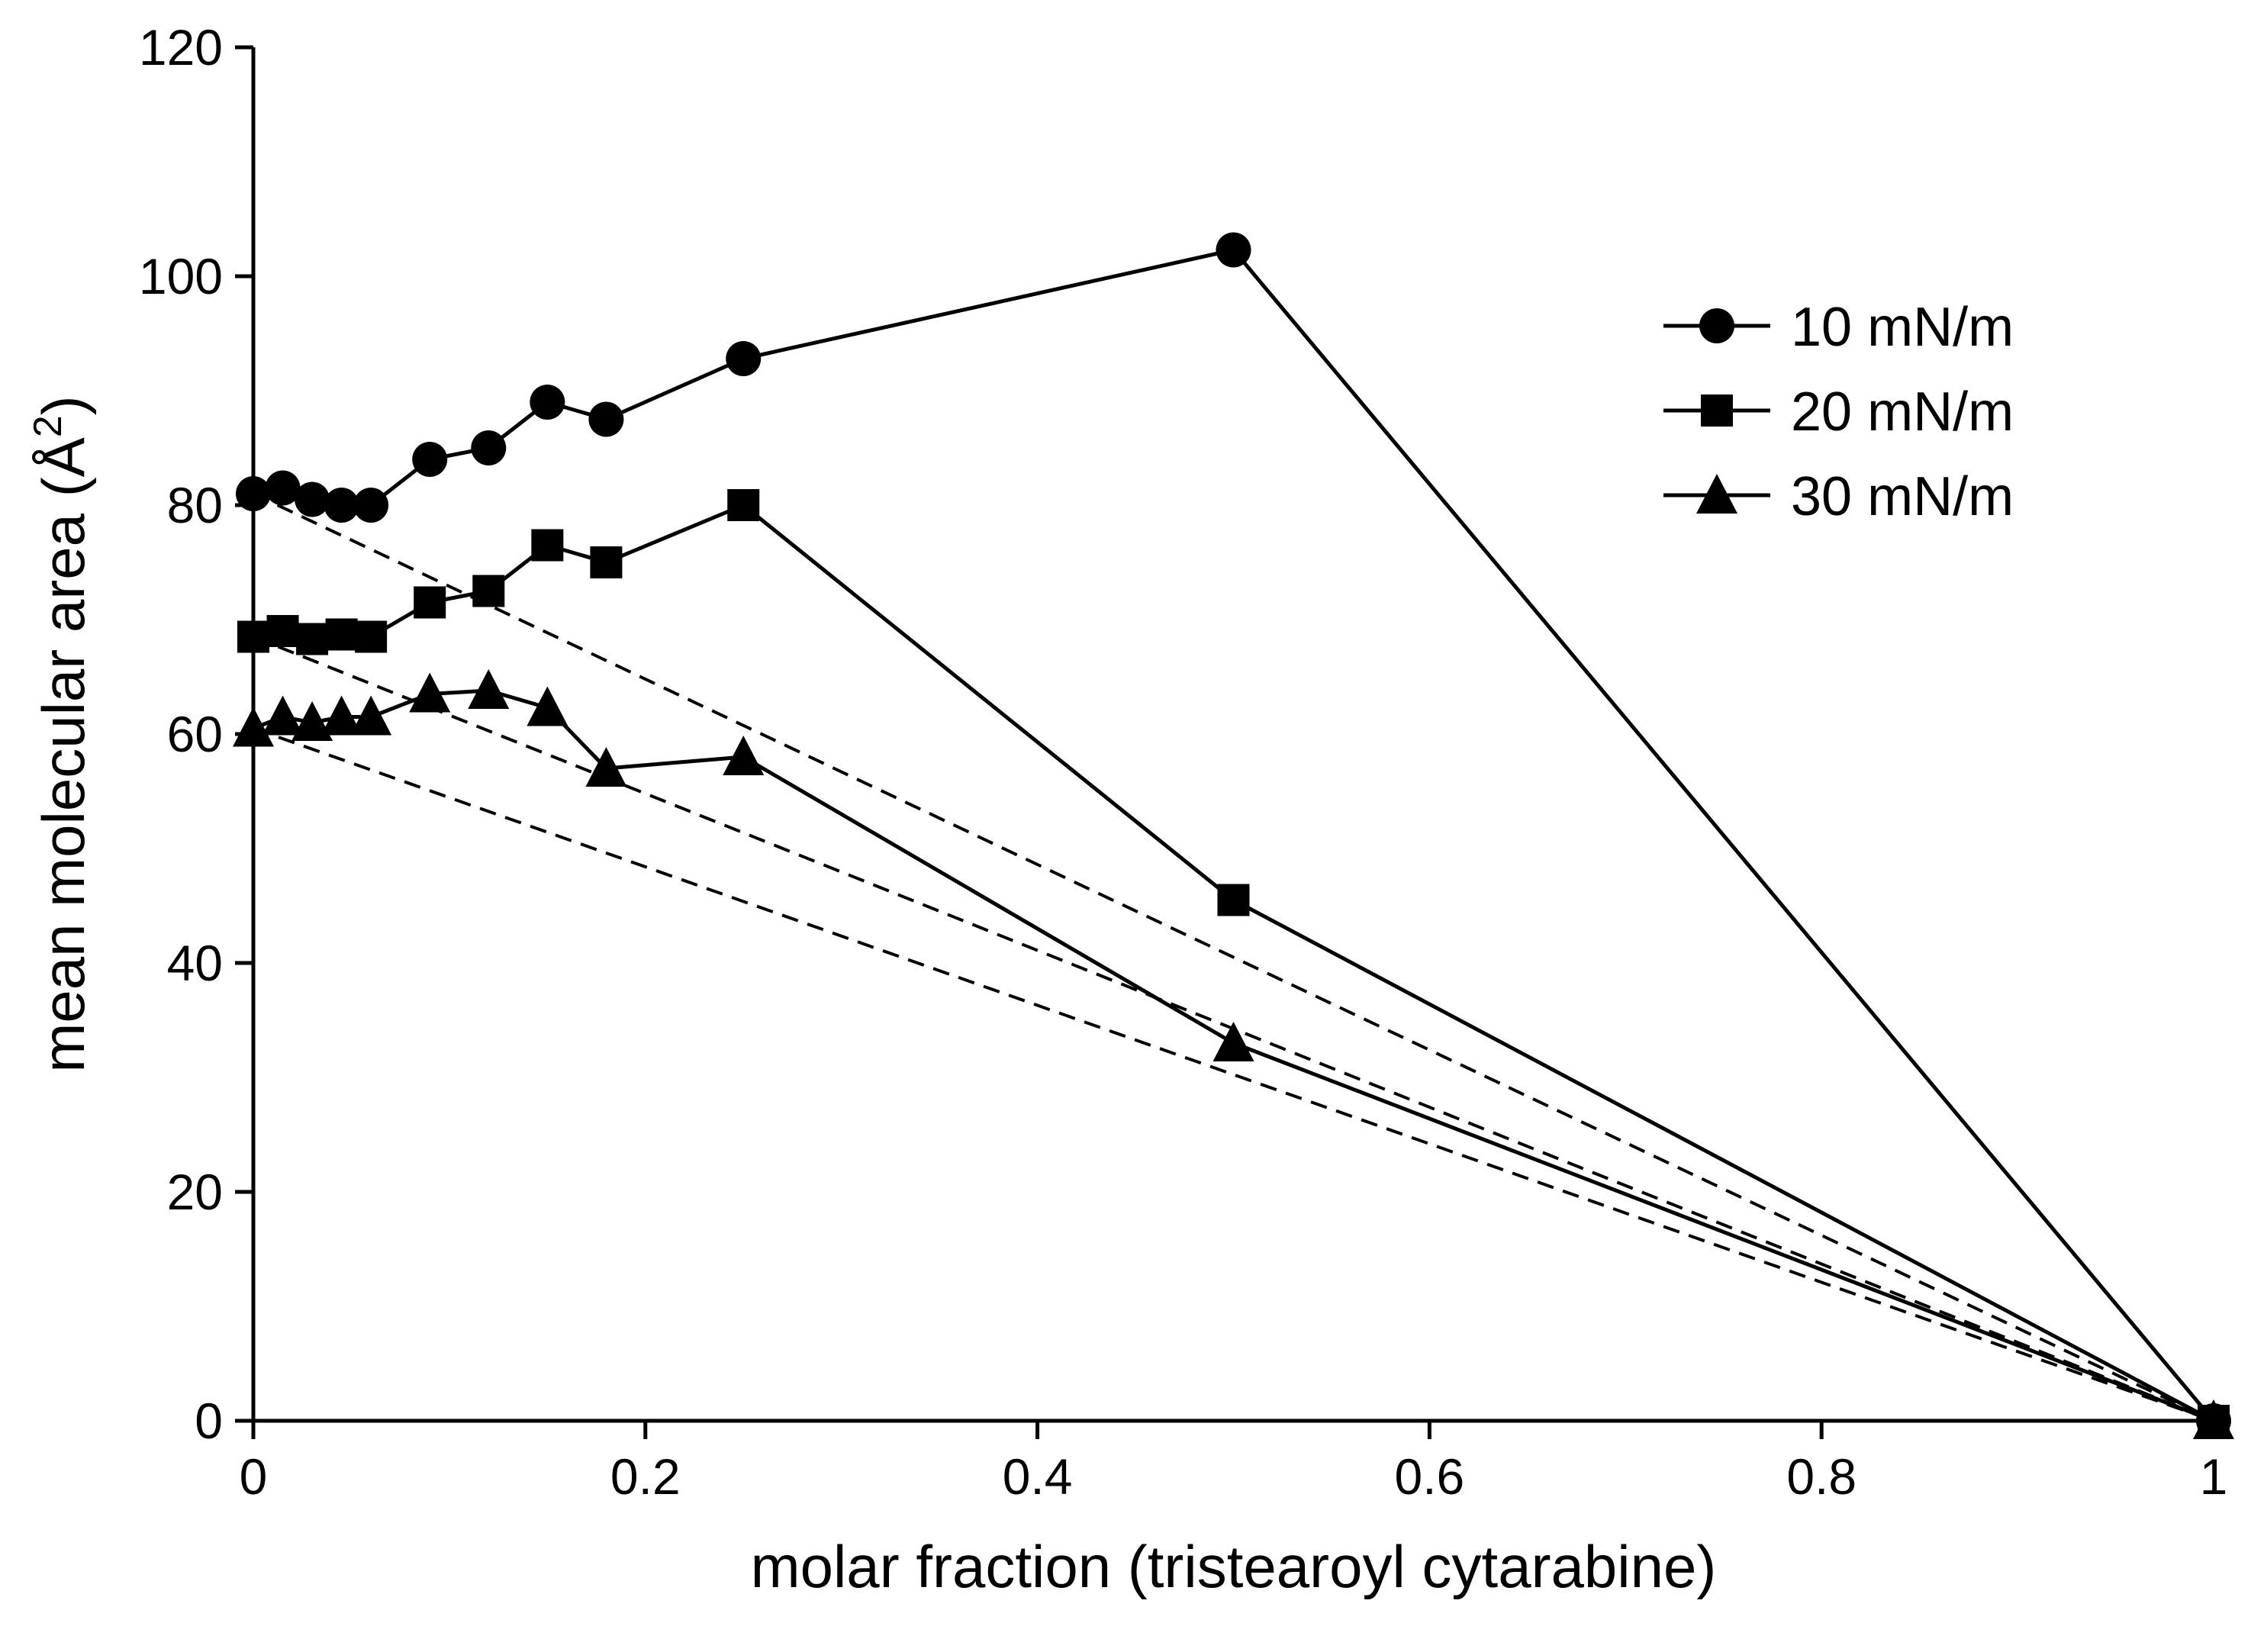 The width and height of the screenshot is (2251, 1652). What do you see at coordinates (209, 1421) in the screenshot?
I see `y-tick-label: 0` at bounding box center [209, 1421].